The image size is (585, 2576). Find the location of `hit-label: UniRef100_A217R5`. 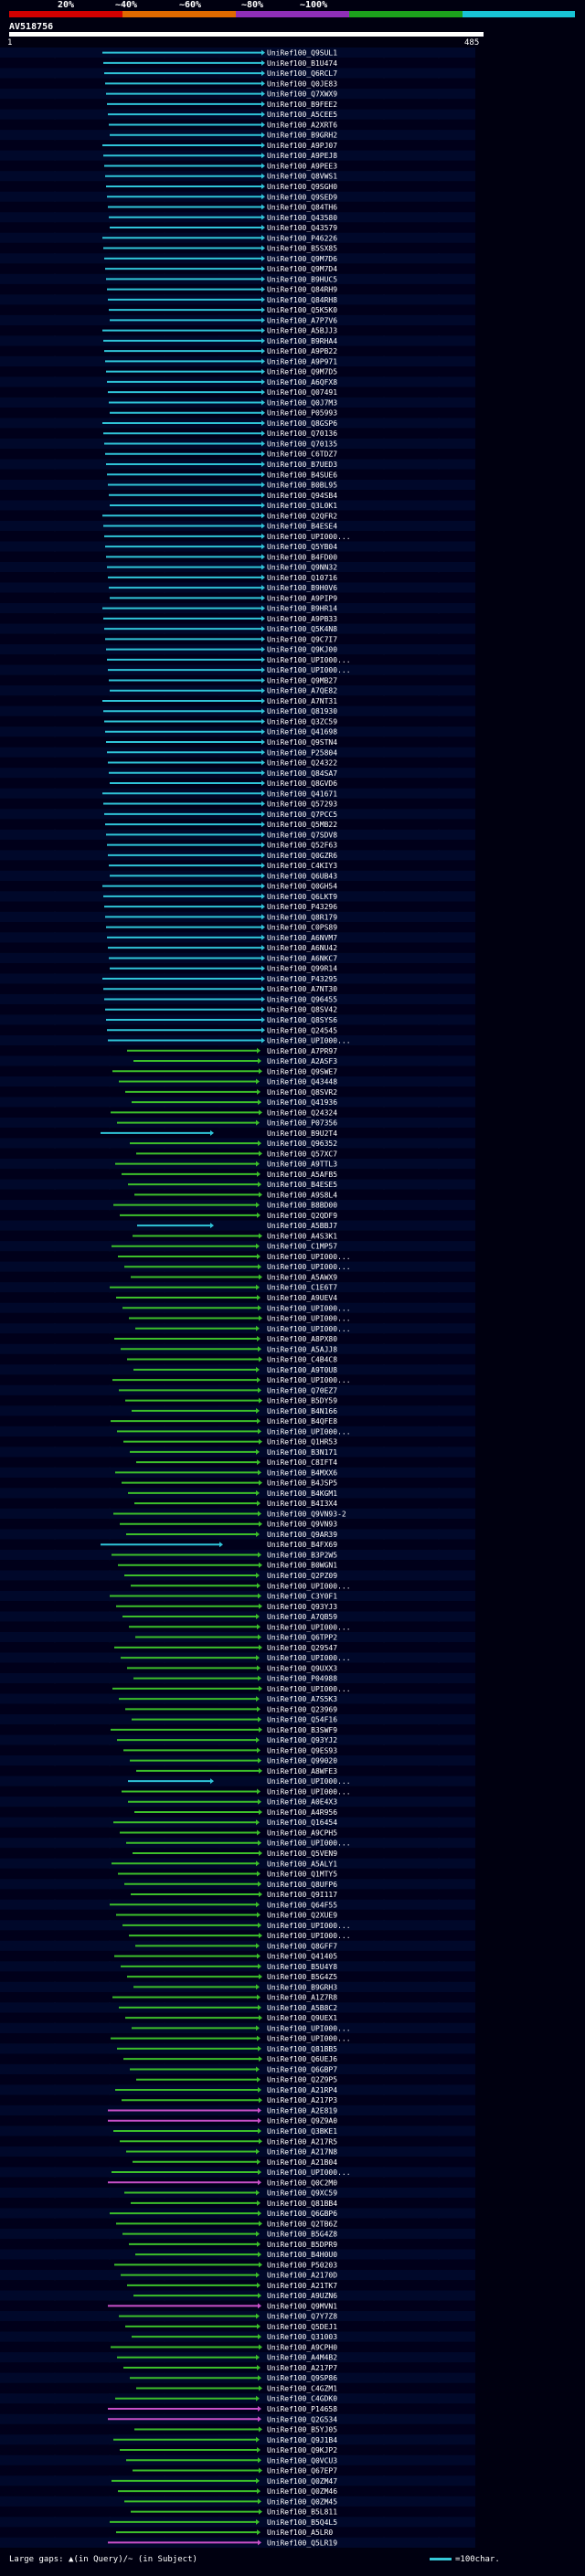

hit-label: UniRef100_A217R5 is located at coordinates (302, 2141).